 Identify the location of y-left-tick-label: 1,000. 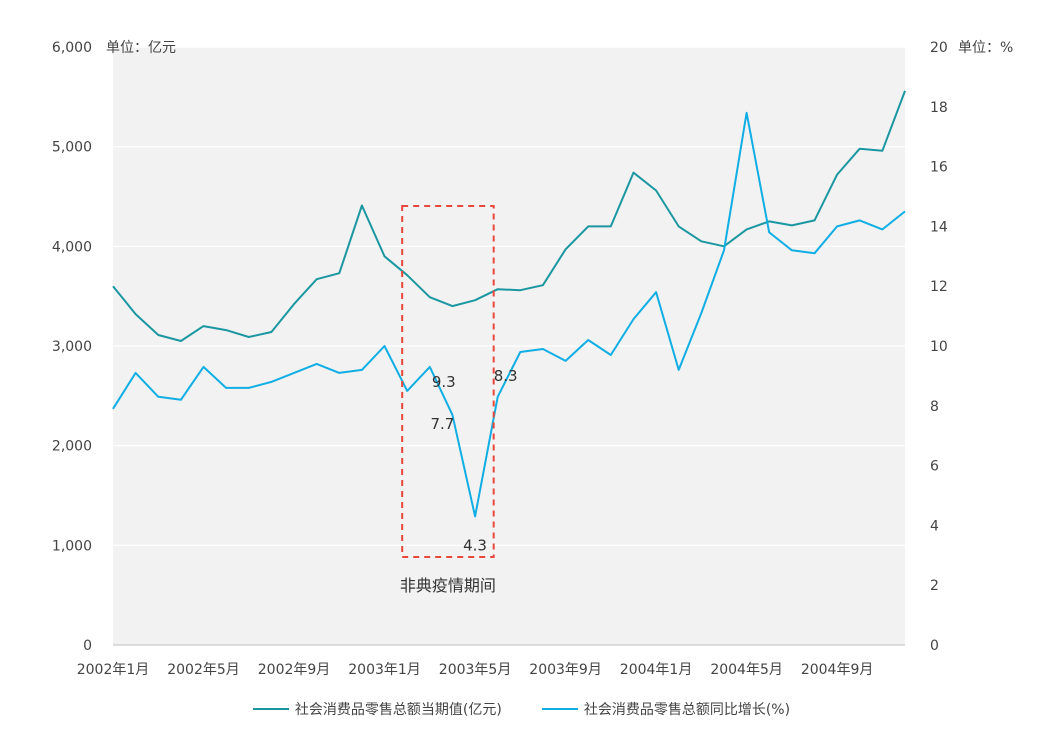
(72, 546).